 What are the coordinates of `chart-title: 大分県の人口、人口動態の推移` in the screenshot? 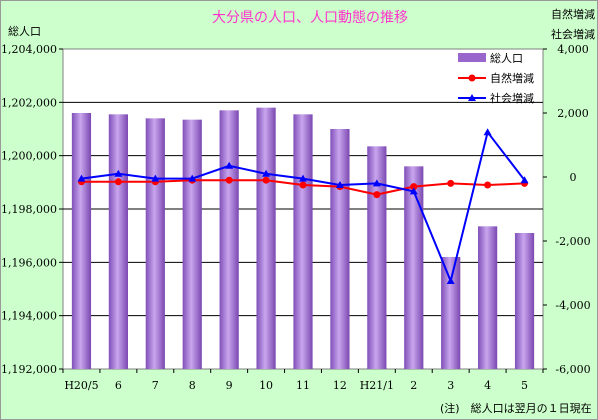 It's located at (310, 18).